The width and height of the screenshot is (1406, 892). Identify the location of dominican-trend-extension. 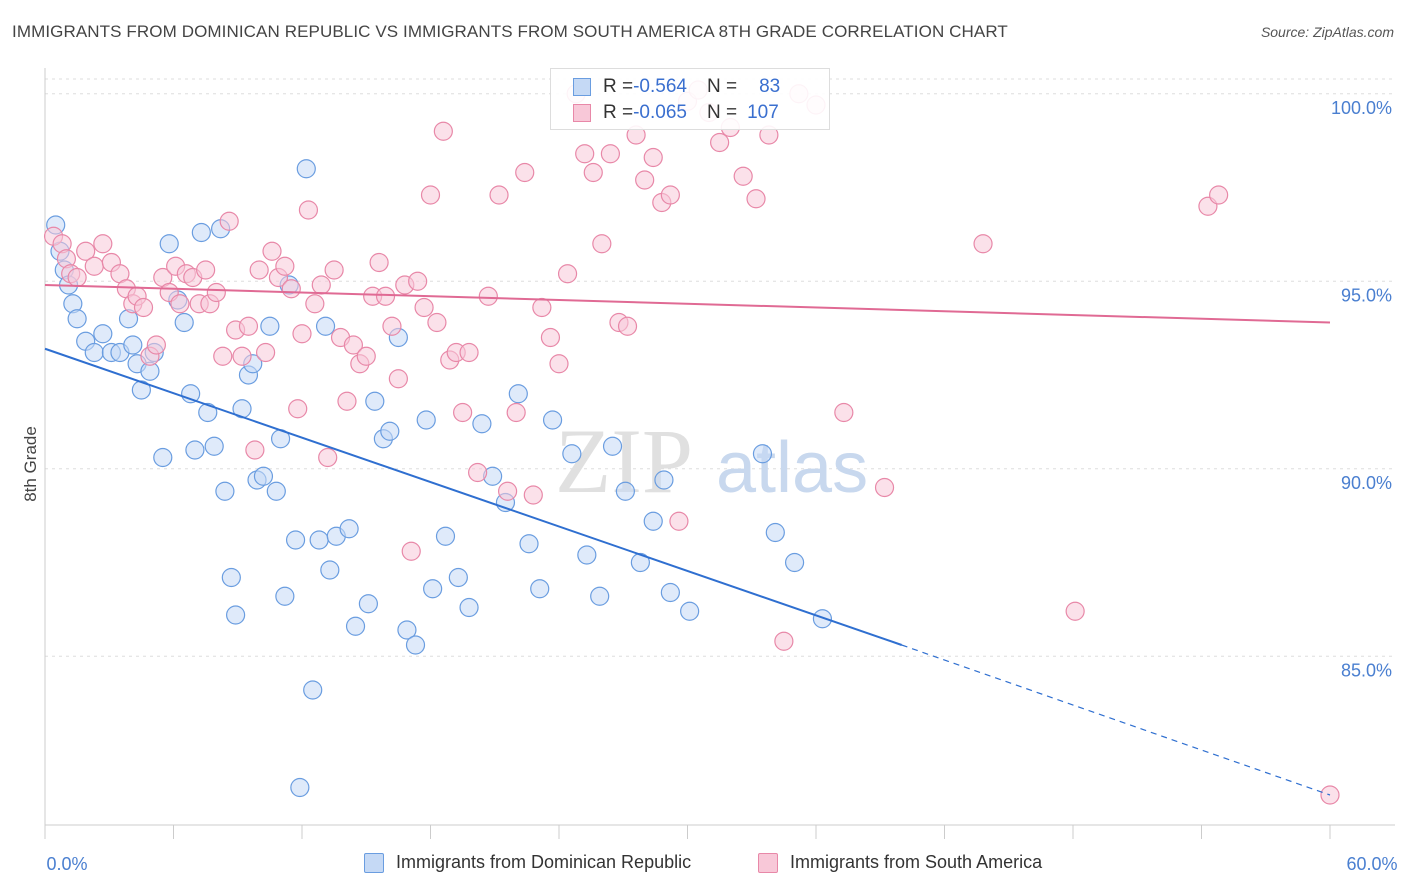
(1116, 720).